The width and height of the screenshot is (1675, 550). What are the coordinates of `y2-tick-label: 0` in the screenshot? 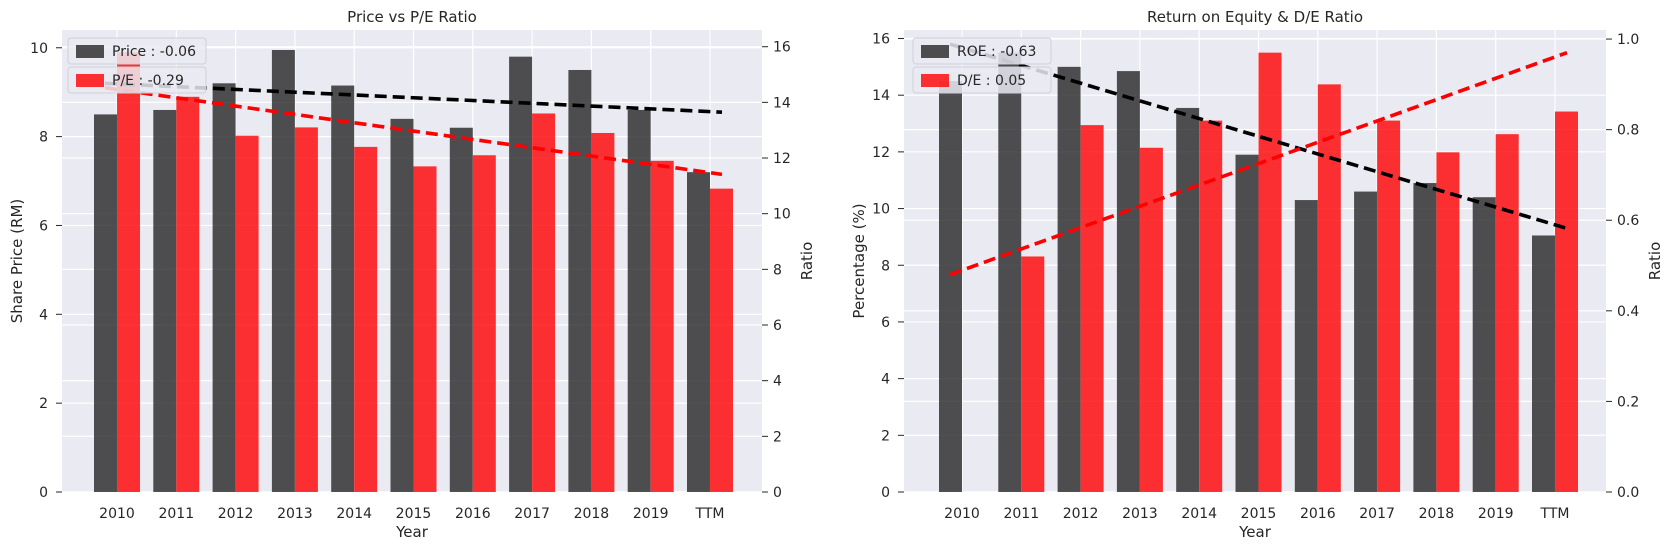 It's located at (777, 493).